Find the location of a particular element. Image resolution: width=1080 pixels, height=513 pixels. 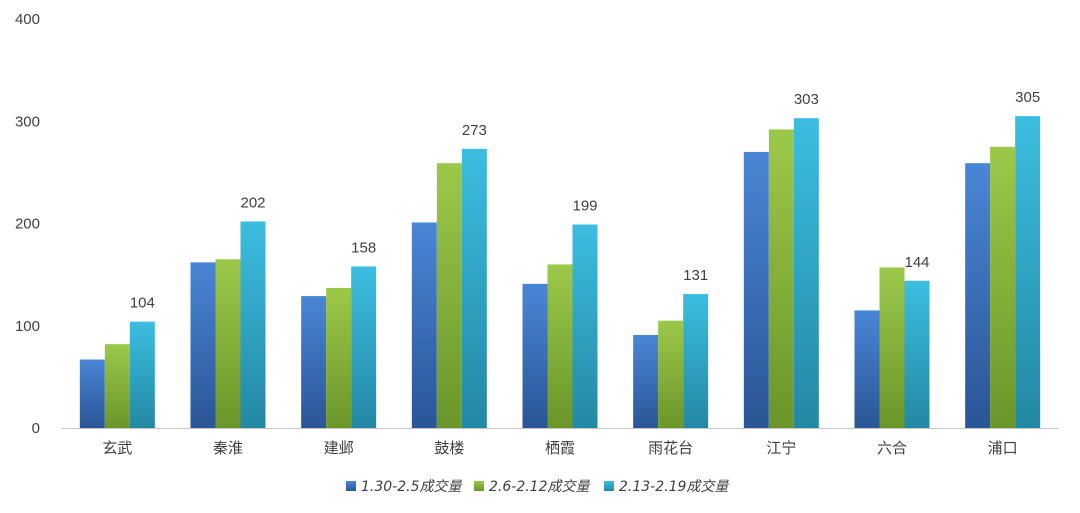

y-tick-label: 200 is located at coordinates (27, 224).